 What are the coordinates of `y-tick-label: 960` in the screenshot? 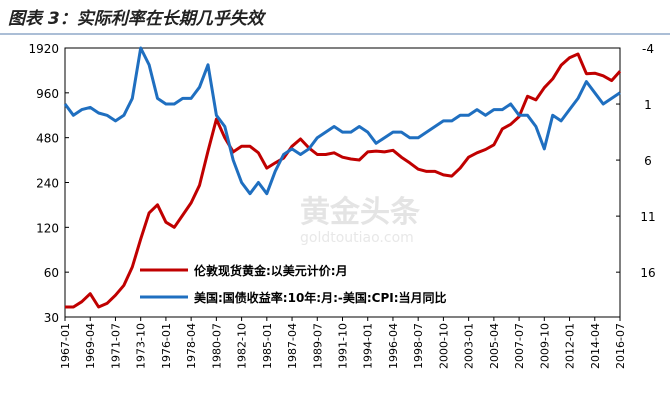 It's located at (47, 94).